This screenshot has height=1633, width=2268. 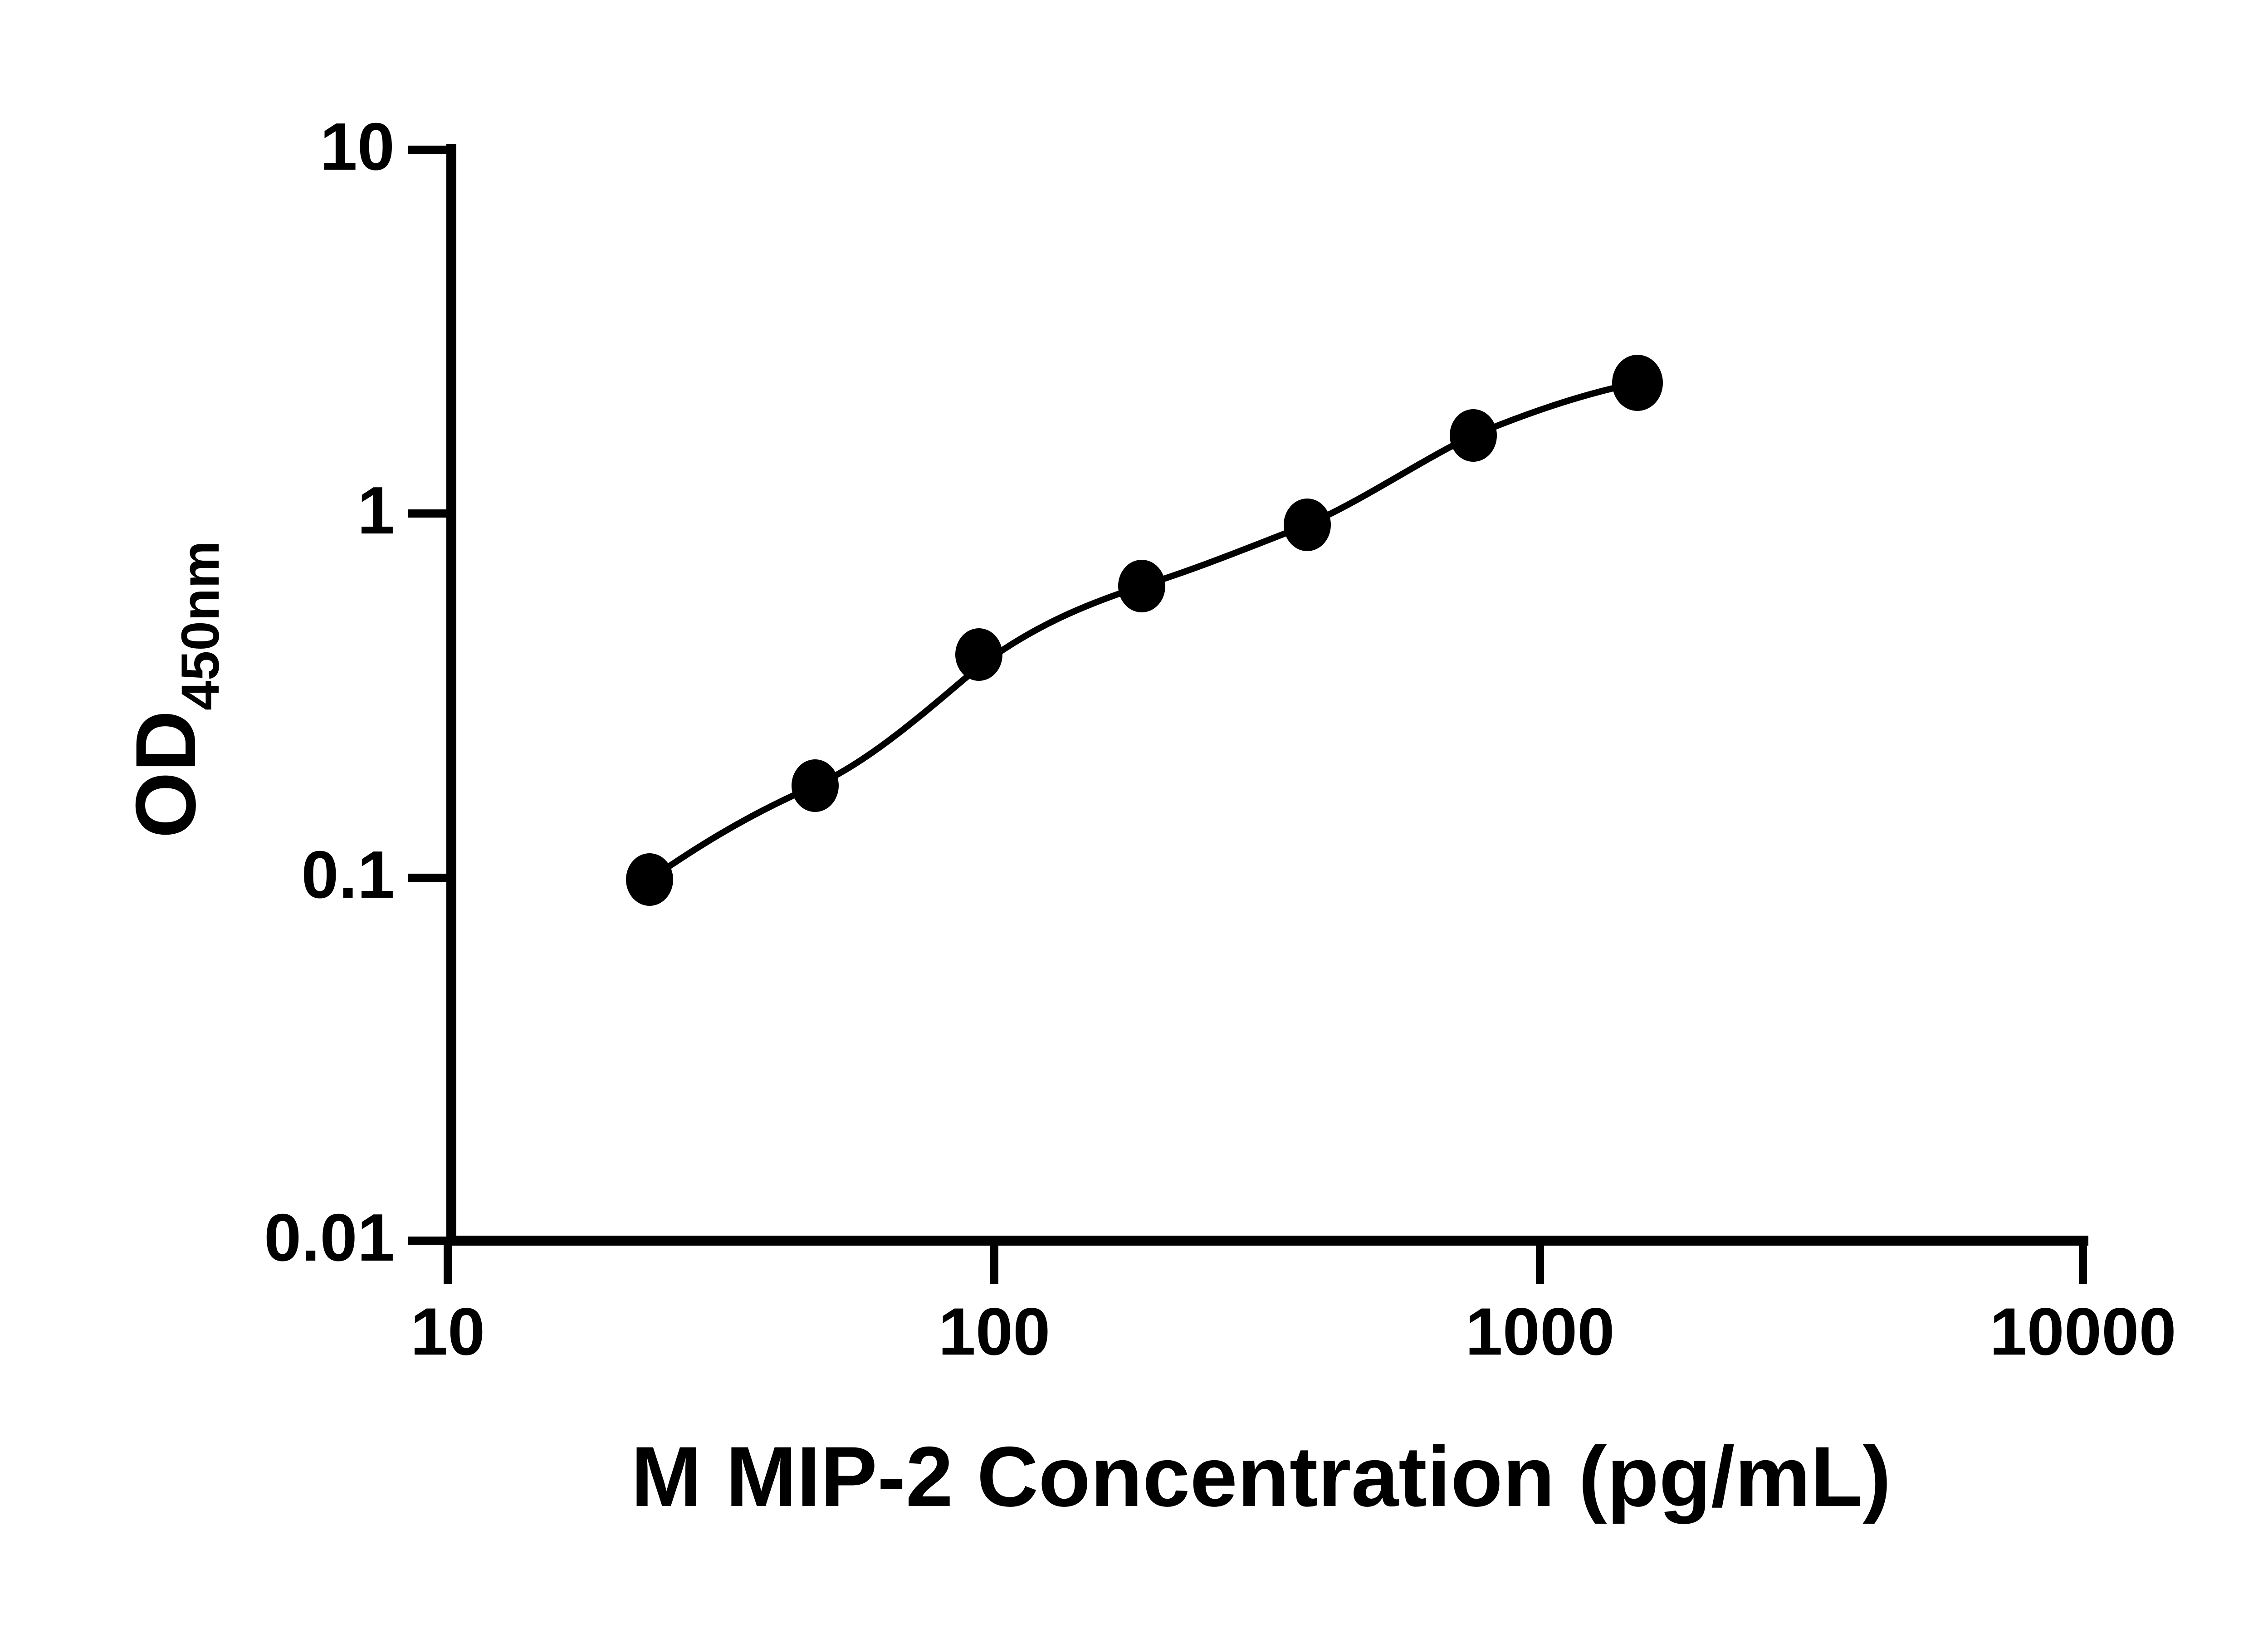 What do you see at coordinates (348, 874) in the screenshot?
I see `y-tick-label-0.1: 0.1` at bounding box center [348, 874].